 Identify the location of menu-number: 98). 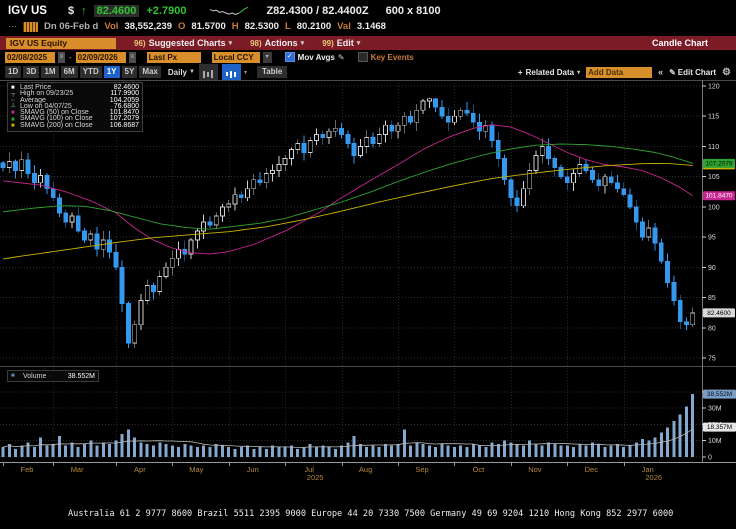
(256, 43).